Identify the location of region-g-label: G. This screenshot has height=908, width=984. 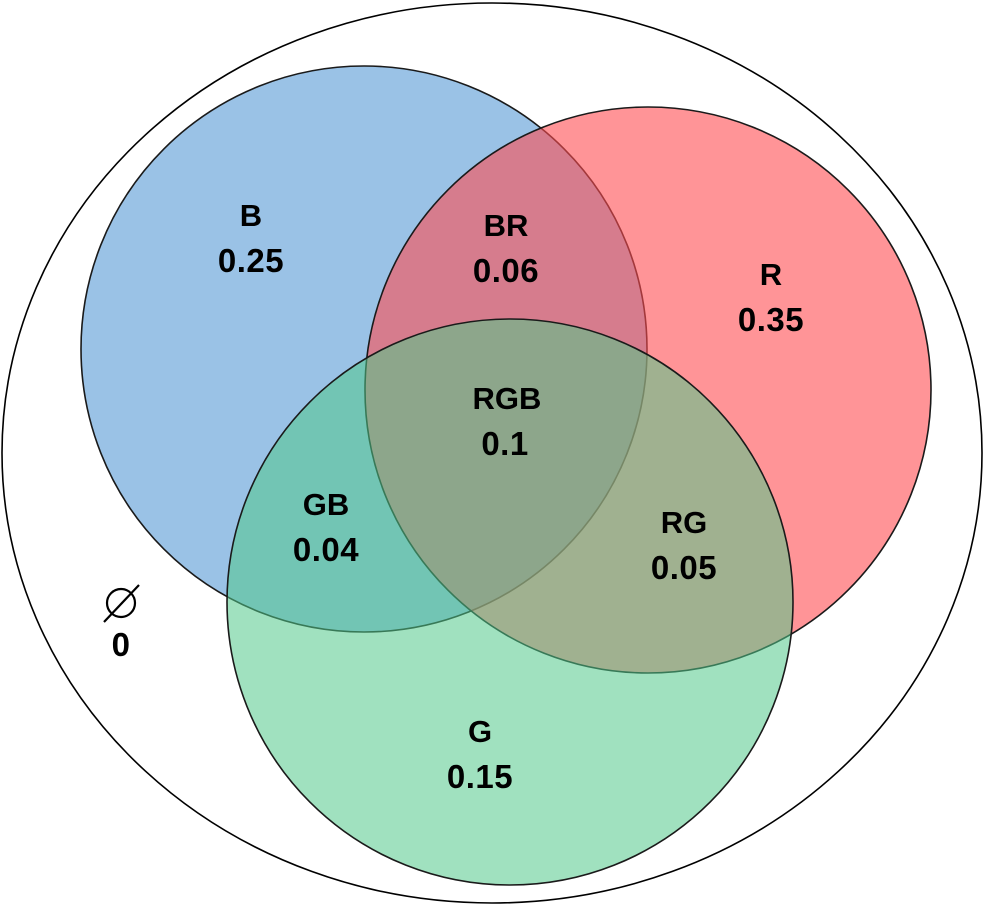
(480, 731).